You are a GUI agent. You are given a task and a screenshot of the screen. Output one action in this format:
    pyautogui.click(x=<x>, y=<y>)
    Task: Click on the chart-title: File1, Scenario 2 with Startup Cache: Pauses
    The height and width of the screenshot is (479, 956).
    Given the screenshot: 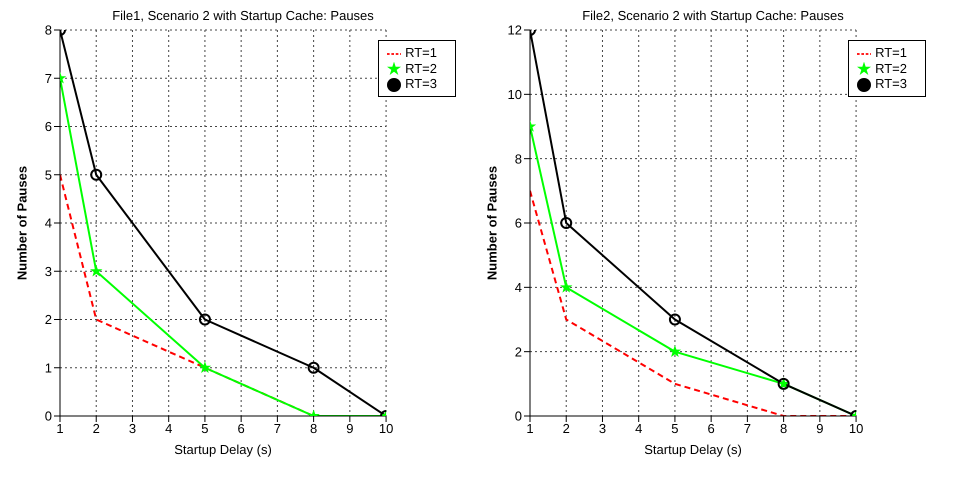 What is the action you would take?
    pyautogui.click(x=243, y=16)
    